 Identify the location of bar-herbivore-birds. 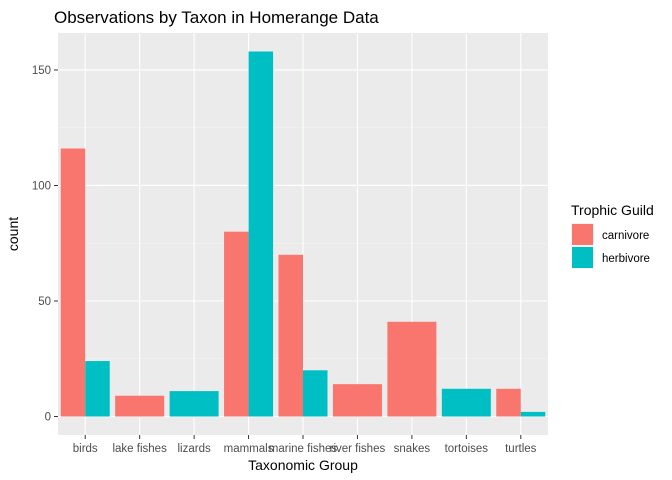
(97, 389).